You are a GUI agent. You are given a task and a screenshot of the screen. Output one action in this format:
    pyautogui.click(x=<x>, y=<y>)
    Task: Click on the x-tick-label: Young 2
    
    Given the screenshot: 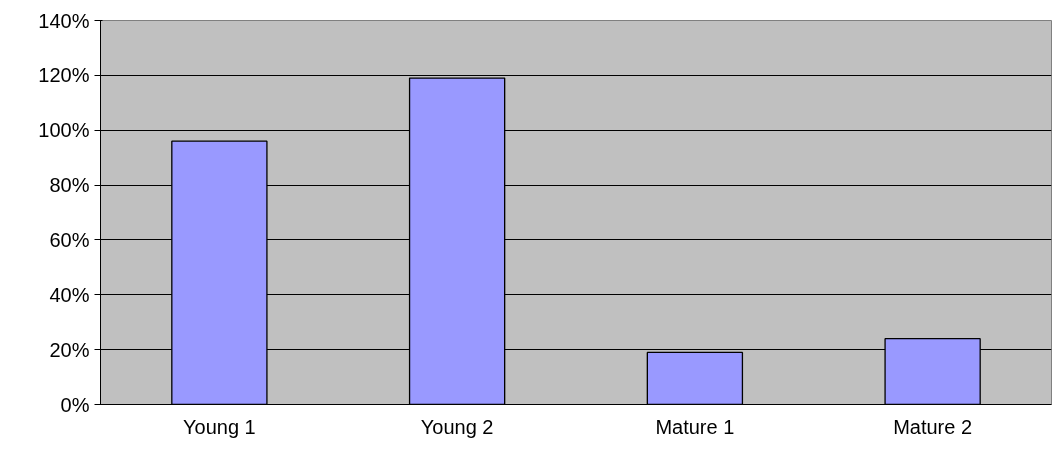 What is the action you would take?
    pyautogui.click(x=457, y=426)
    